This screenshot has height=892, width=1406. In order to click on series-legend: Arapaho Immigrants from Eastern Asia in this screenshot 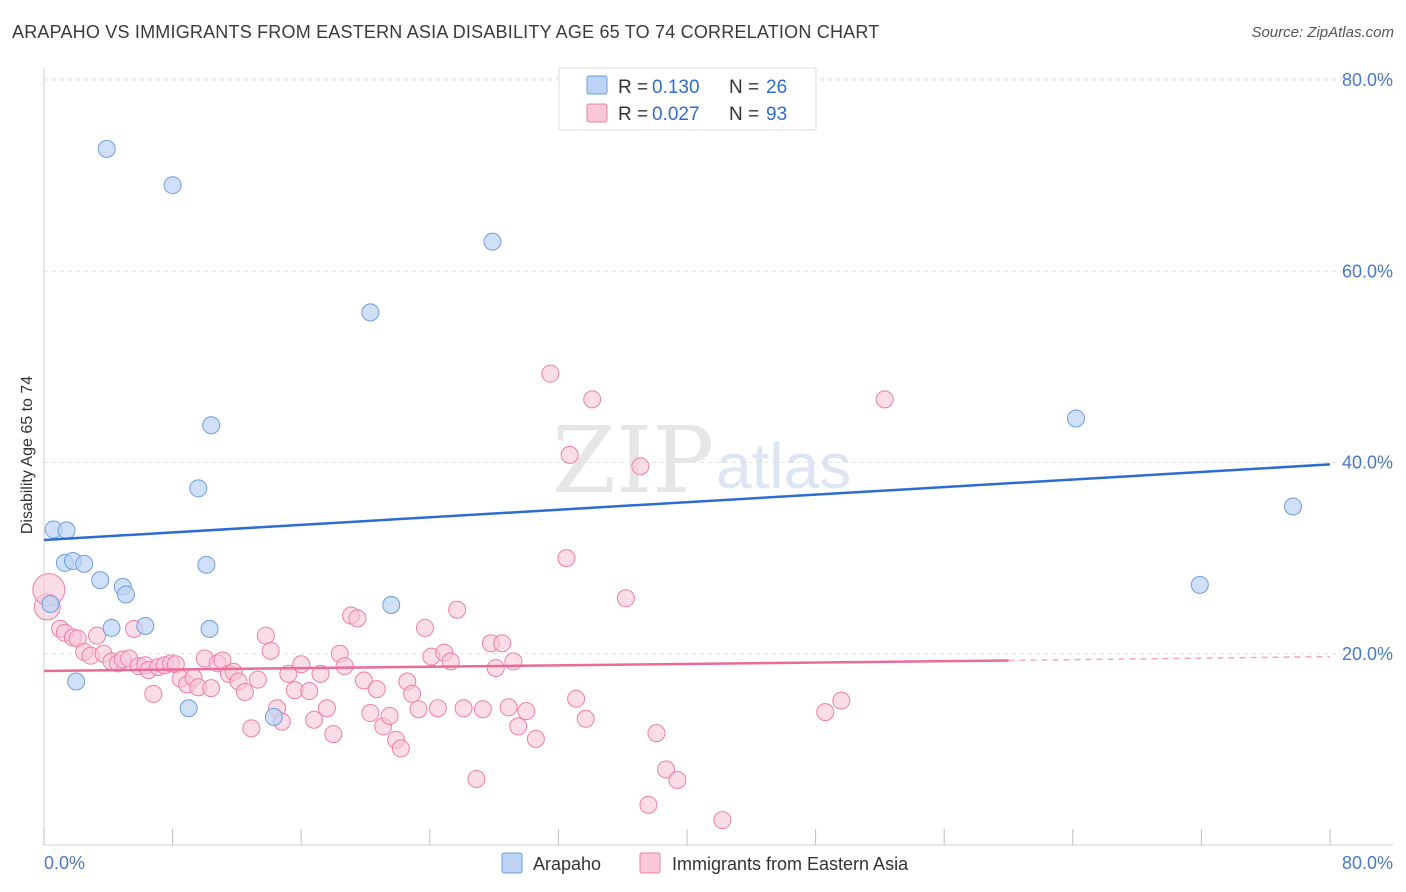, I will do `click(705, 863)`.